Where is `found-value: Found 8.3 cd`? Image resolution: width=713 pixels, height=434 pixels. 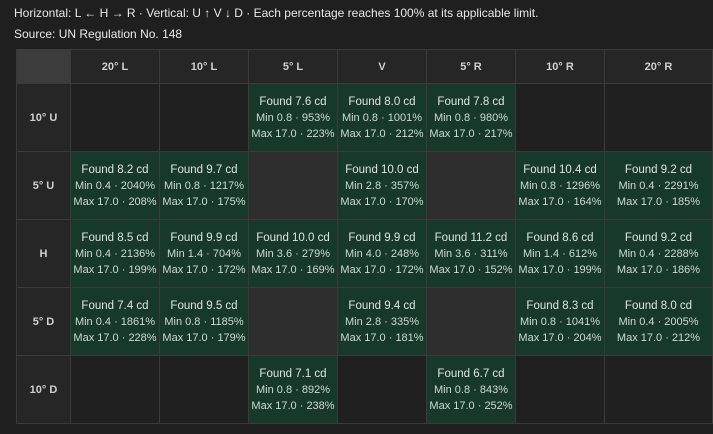 found-value: Found 8.3 cd is located at coordinates (560, 305).